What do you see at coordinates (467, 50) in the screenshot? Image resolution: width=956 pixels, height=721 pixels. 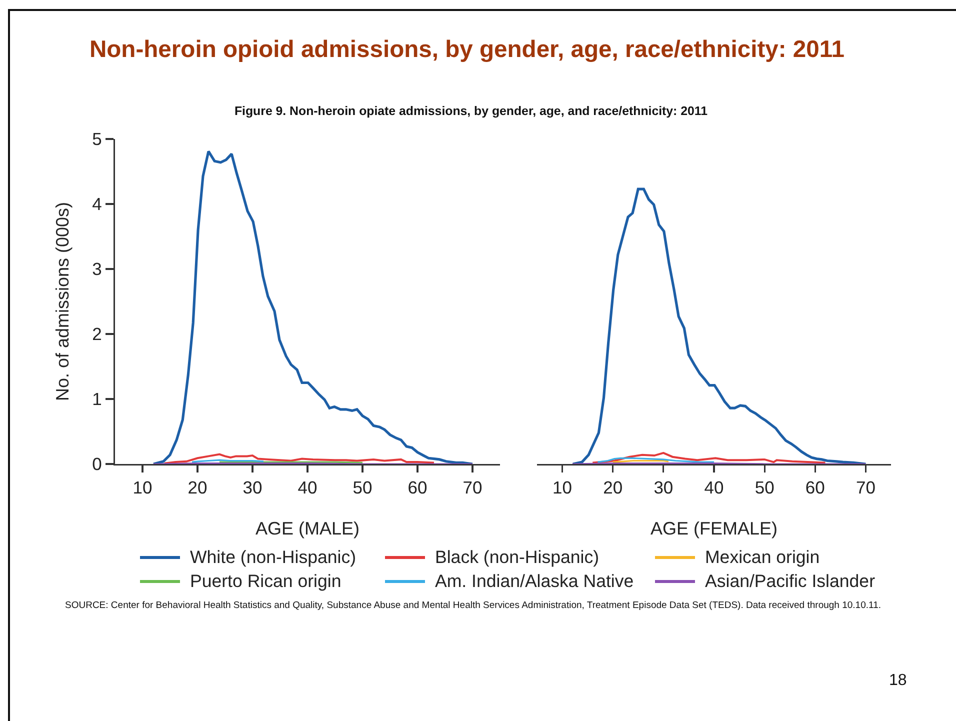 I see `chart-title: Non-heroin opioid admissions, by gender, age, race/ethnicity: 2011` at bounding box center [467, 50].